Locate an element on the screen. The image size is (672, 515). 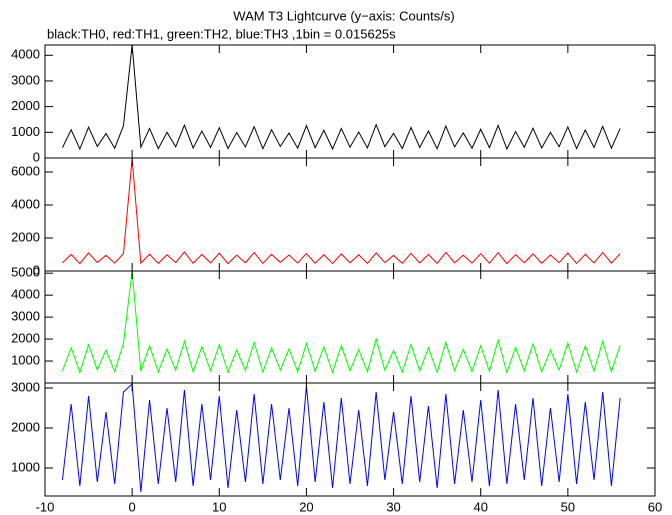
y-tick-label: 5000 is located at coordinates (25, 272).